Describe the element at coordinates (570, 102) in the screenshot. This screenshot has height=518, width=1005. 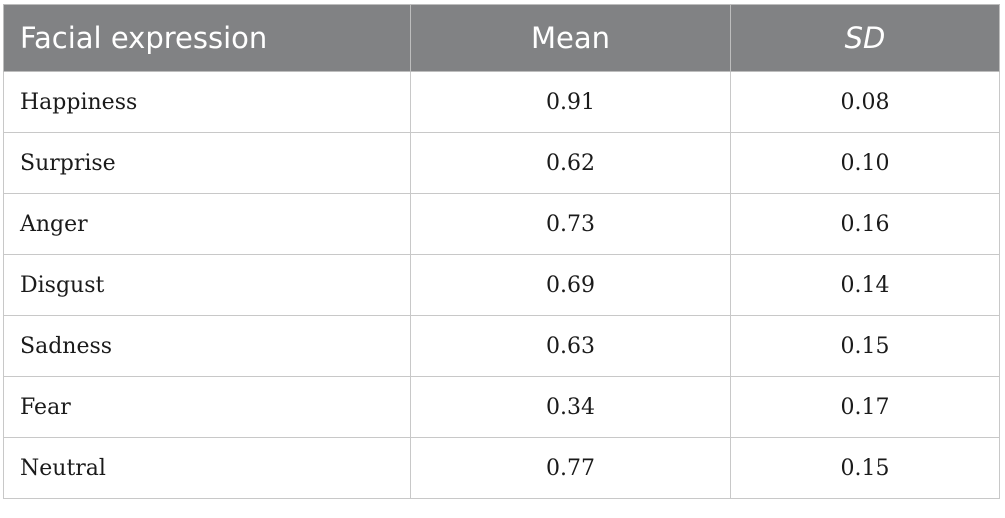
I see `mean-cell: 0.91` at that location.